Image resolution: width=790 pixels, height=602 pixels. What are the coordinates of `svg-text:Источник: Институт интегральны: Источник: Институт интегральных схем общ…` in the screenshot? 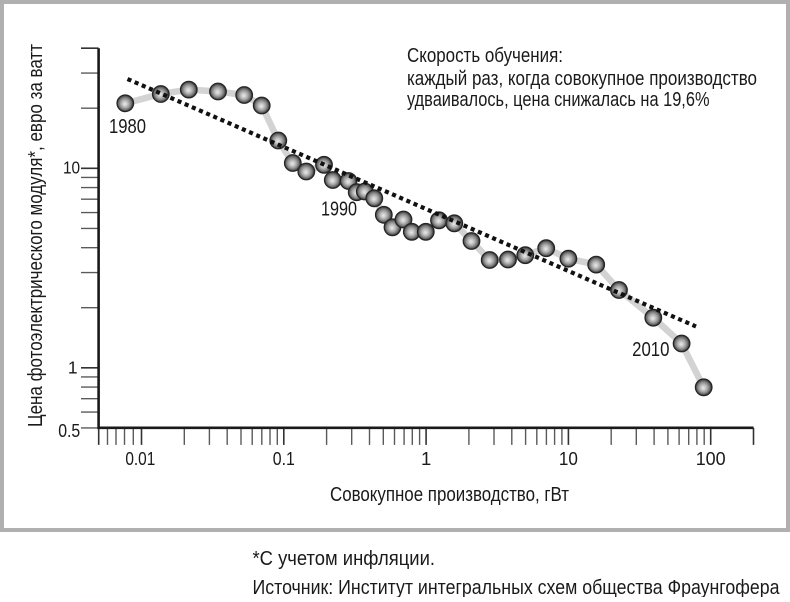 It's located at (517, 587).